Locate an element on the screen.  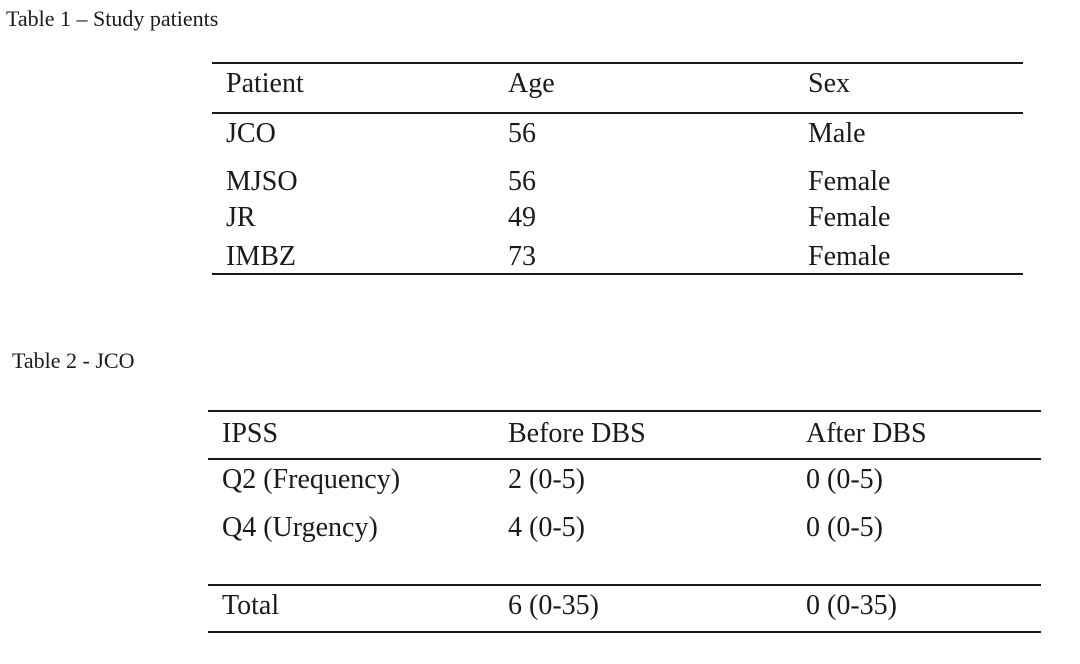
table2-total-before: 6 (0-35) is located at coordinates (553, 605).